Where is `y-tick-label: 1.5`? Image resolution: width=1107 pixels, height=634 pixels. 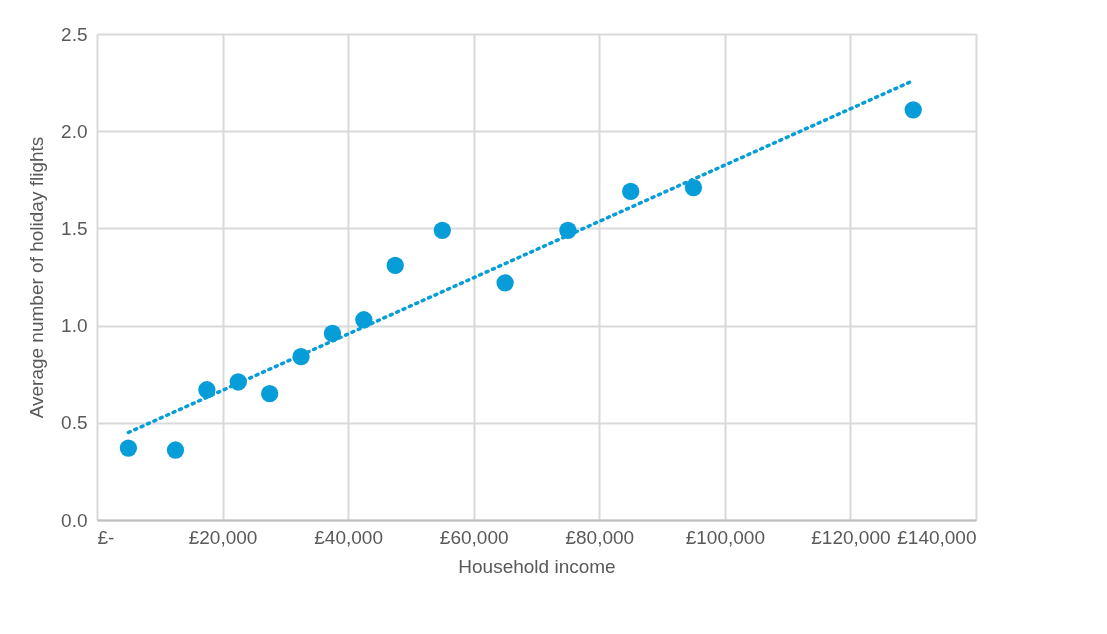
y-tick-label: 1.5 is located at coordinates (74, 228).